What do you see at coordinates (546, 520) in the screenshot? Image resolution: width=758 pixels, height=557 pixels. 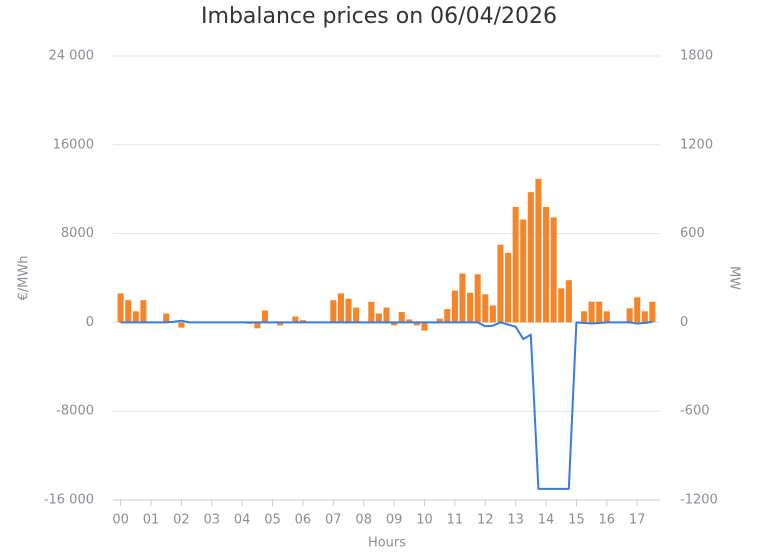 I see `x-tick-label: 14` at bounding box center [546, 520].